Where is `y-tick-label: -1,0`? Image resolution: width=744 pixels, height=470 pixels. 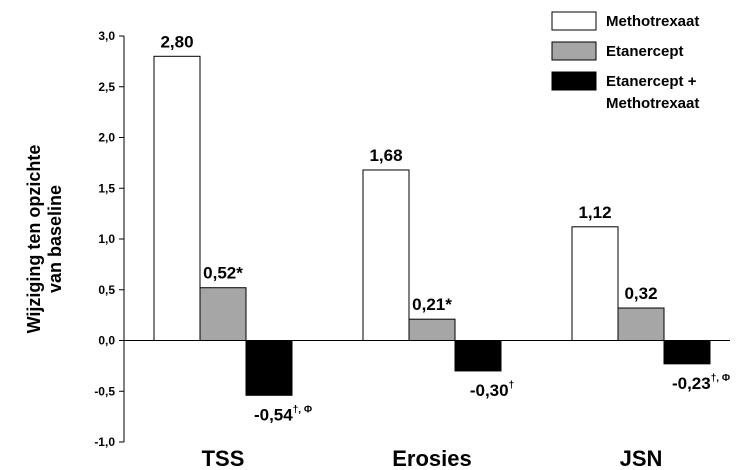 y-tick-label: -1,0 is located at coordinates (104, 442).